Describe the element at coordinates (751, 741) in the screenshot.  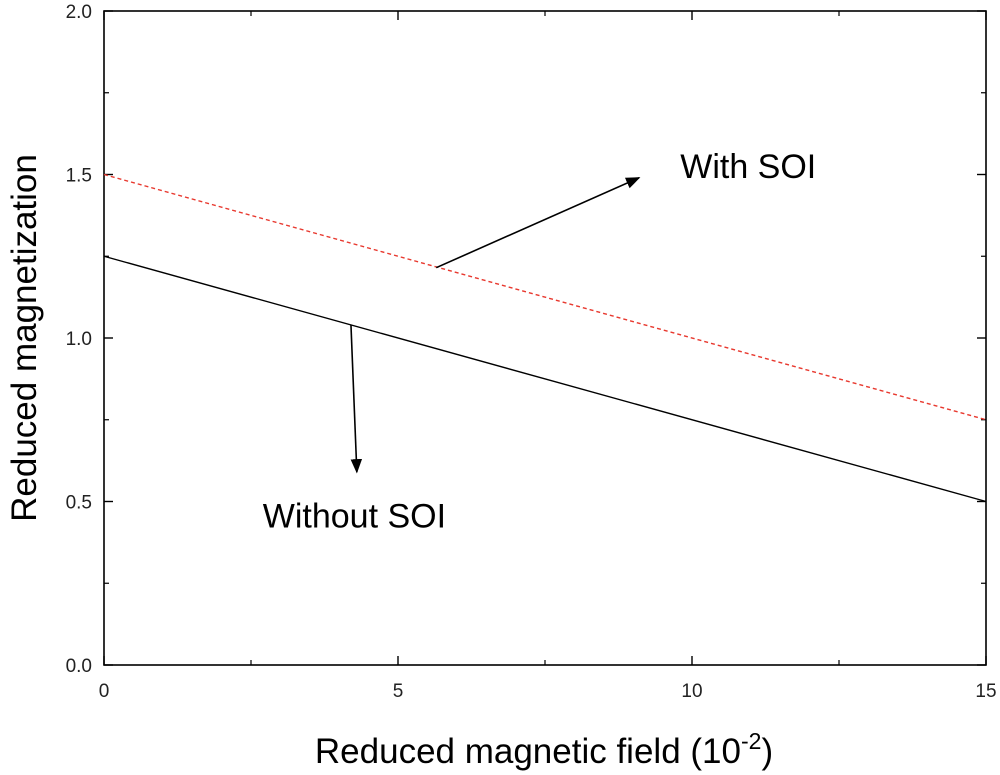
I see `x-axis-title-superscript: -2` at that location.